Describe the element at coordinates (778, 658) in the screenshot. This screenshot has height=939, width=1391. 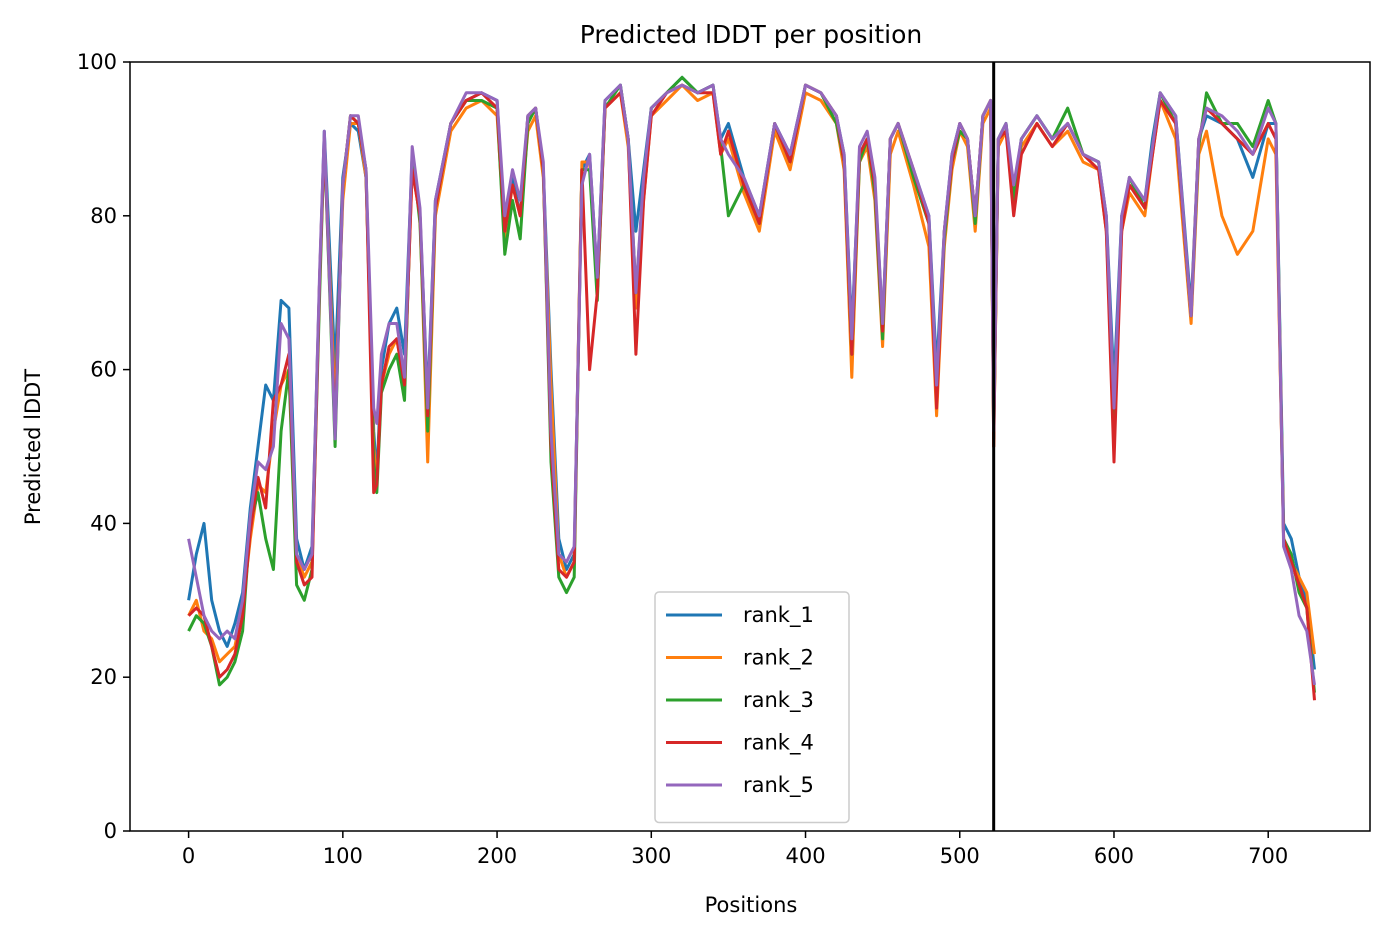
I see `legend-label-2: rank_2` at that location.